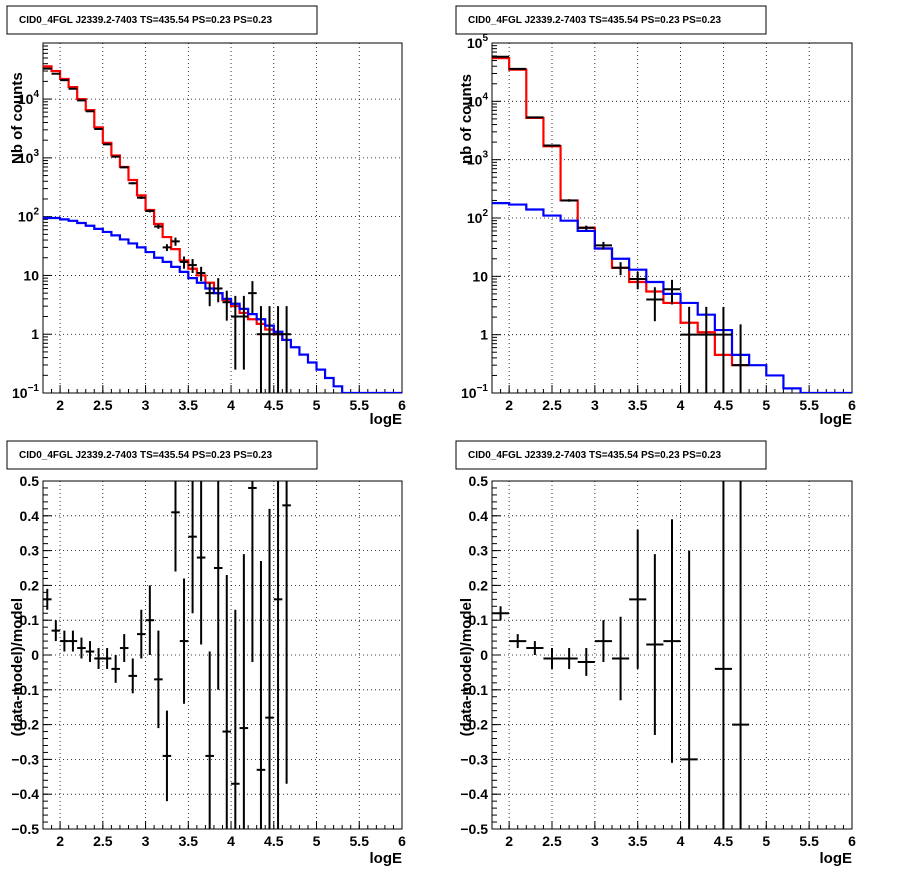 The height and width of the screenshot is (875, 898). I want to click on series-line, so click(621, 212).